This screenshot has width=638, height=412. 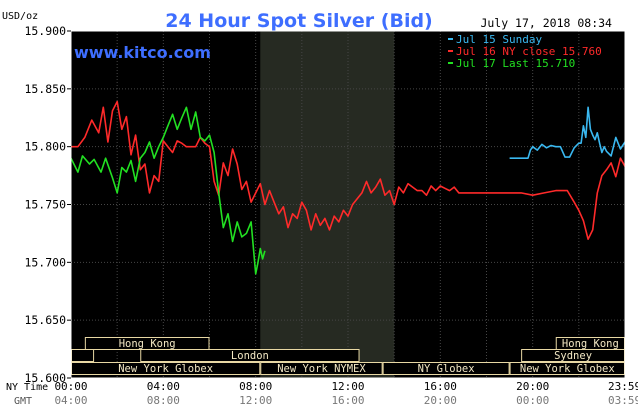 What do you see at coordinates (347, 400) in the screenshot?
I see `x-tick-label-gmt: 16:00` at bounding box center [347, 400].